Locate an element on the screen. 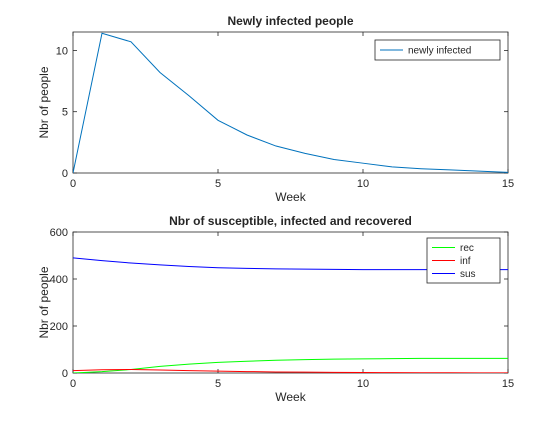 This screenshot has width=560, height=425. bottom-chart-legend-label: sus is located at coordinates (468, 274).